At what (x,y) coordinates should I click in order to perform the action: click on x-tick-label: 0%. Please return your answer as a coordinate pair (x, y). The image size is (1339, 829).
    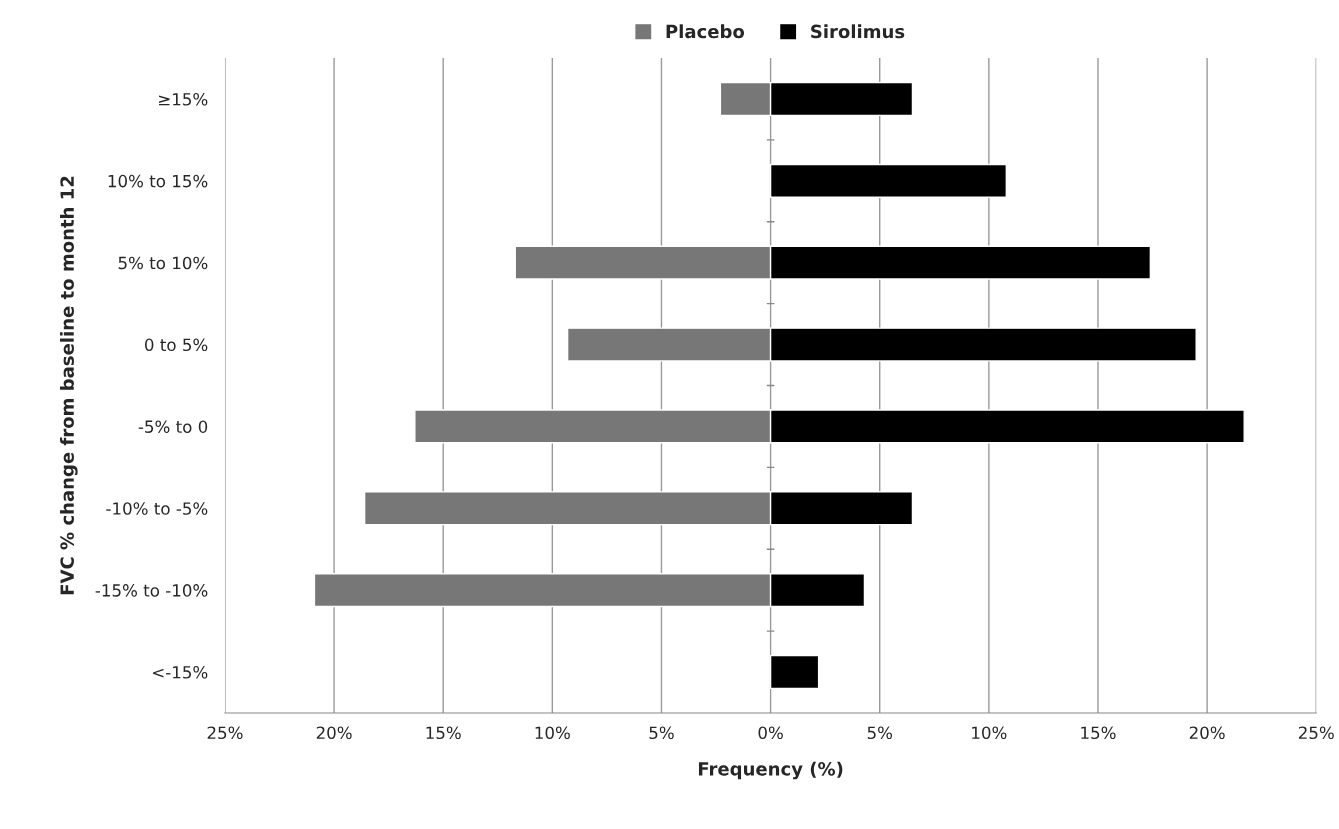
    Looking at the image, I should click on (770, 733).